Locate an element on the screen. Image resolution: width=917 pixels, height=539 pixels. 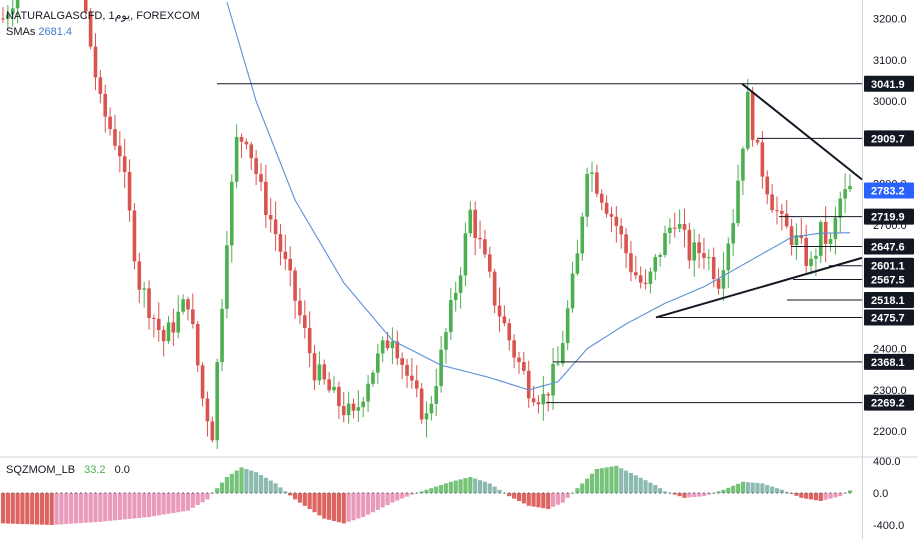
level-label: 2567.5 is located at coordinates (888, 281).